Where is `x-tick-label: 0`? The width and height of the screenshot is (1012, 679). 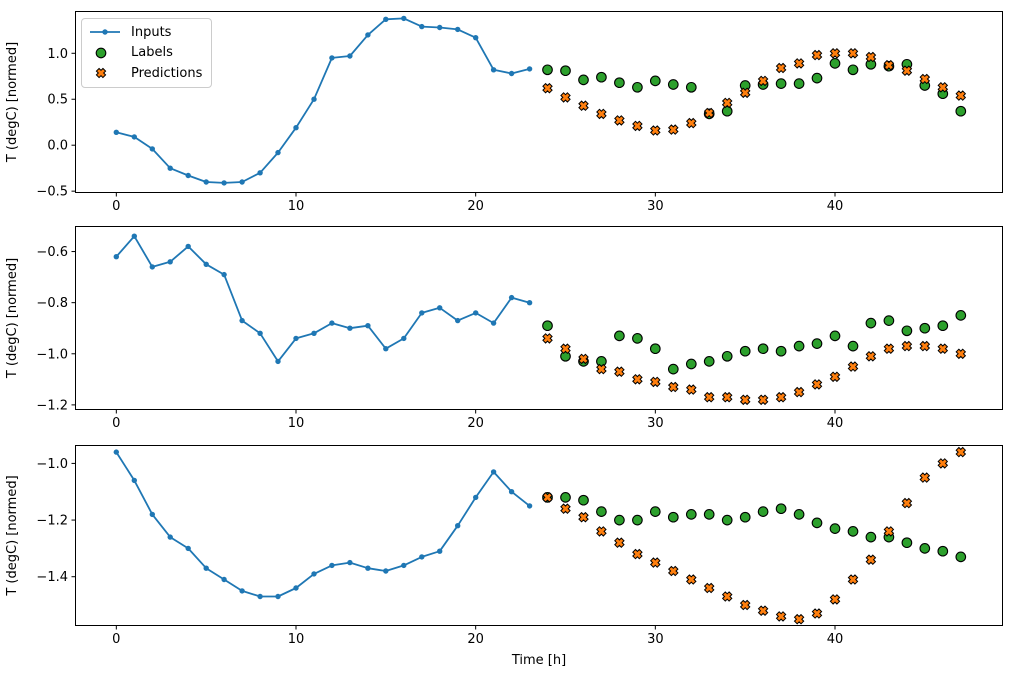
x-tick-label: 0 is located at coordinates (116, 639).